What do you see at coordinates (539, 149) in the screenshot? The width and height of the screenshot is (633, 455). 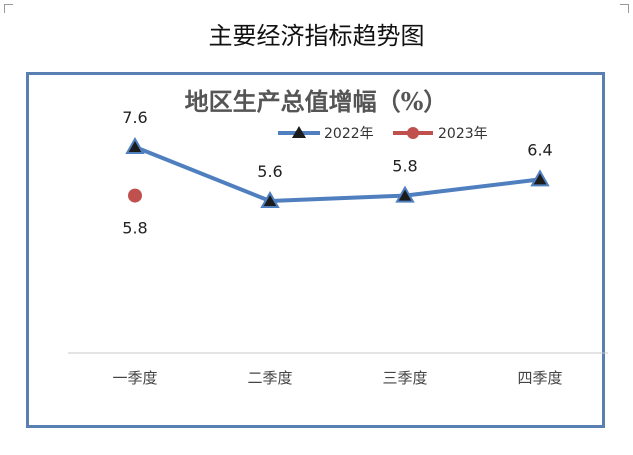 I see `data-label-2022: 6.4` at bounding box center [539, 149].